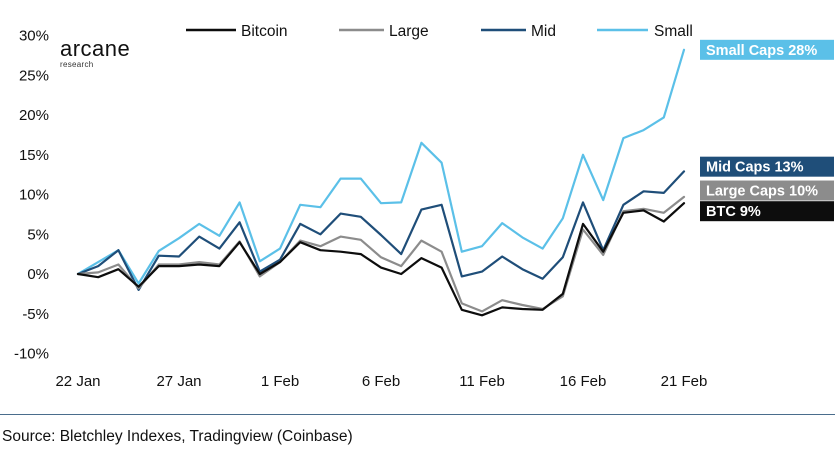 This screenshot has height=460, width=835. I want to click on y-tick-label: 10%, so click(34, 195).